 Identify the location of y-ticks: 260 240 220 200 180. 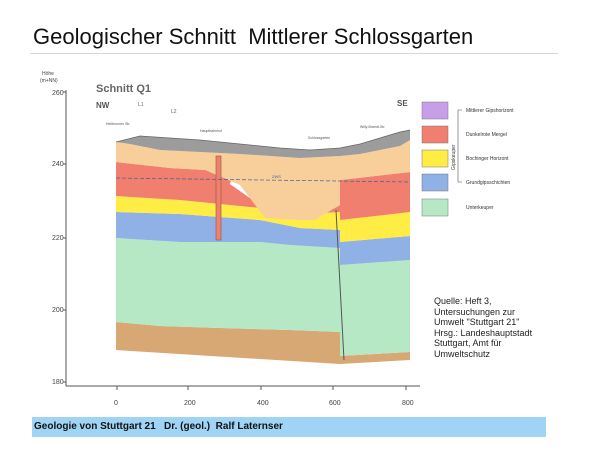
(59, 238).